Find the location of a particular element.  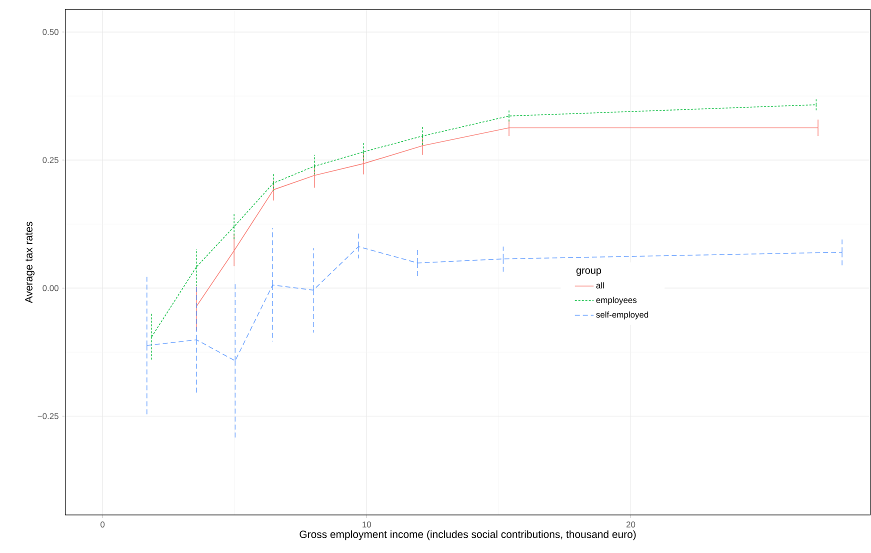

legend-label: all is located at coordinates (600, 285).